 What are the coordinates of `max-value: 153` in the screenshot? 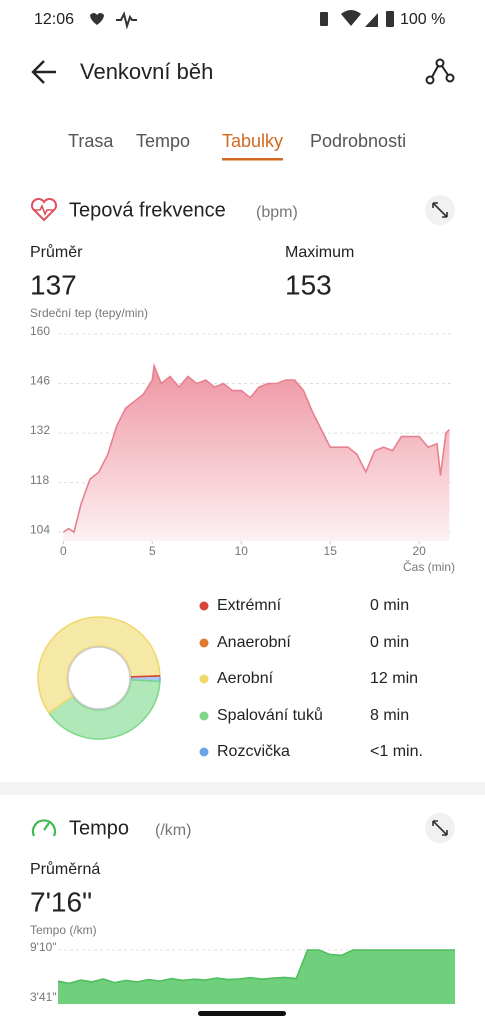 It's located at (308, 284).